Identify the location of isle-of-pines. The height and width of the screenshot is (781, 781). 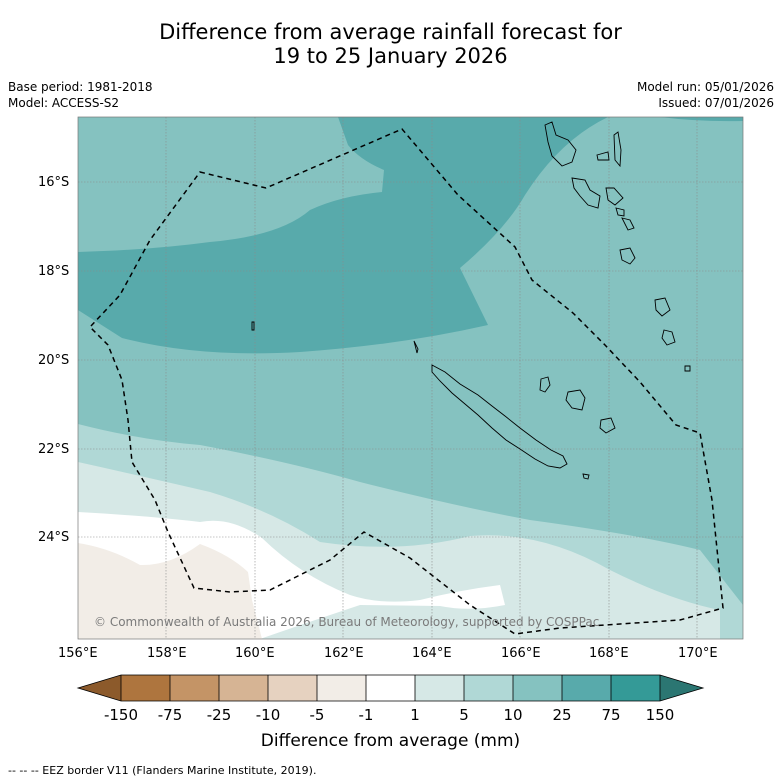
(586, 476).